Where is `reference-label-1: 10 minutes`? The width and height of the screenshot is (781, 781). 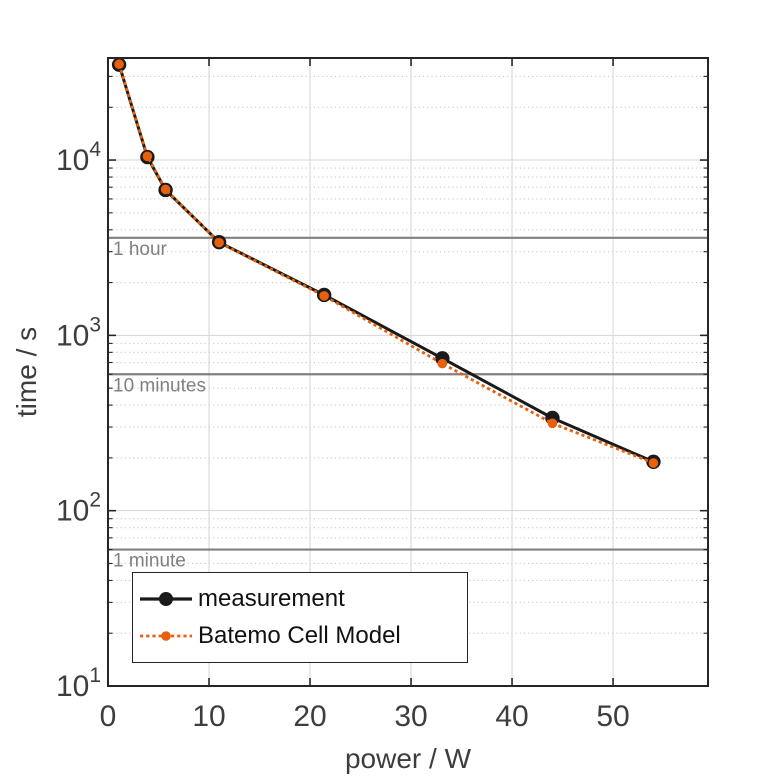
reference-label-1: 10 minutes is located at coordinates (159, 385).